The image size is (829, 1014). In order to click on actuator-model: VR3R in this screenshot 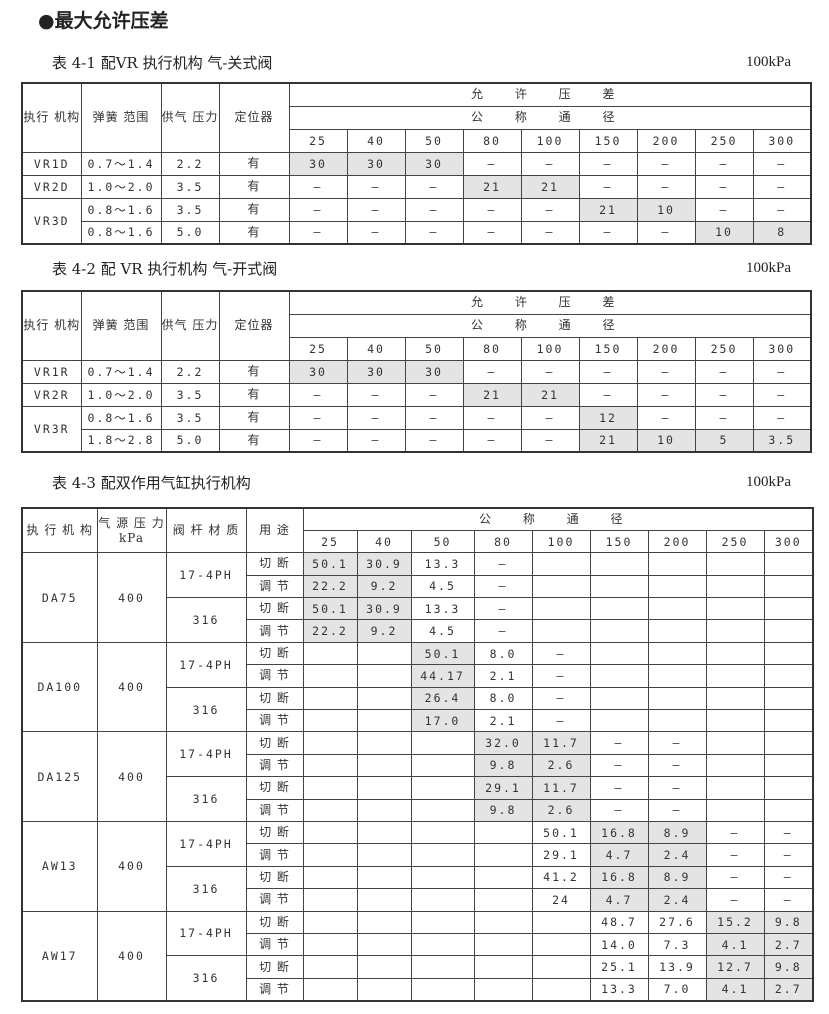, I will do `click(51, 429)`.